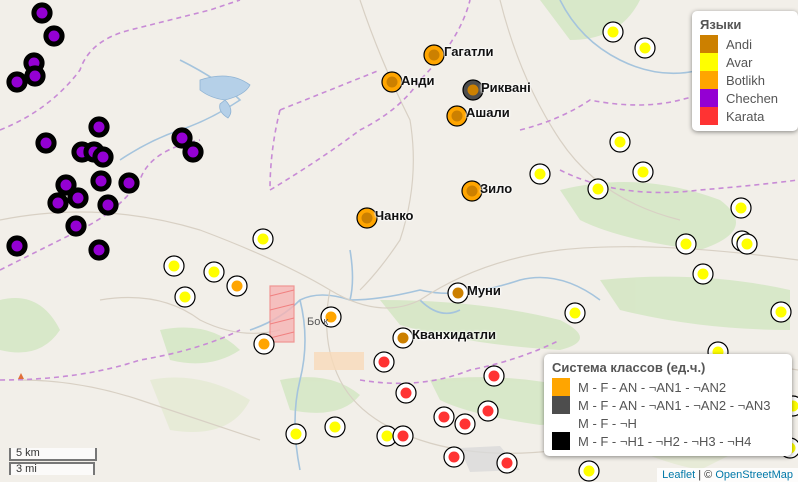 The image size is (798, 482). I want to click on legend-label: Botlikh, so click(746, 80).